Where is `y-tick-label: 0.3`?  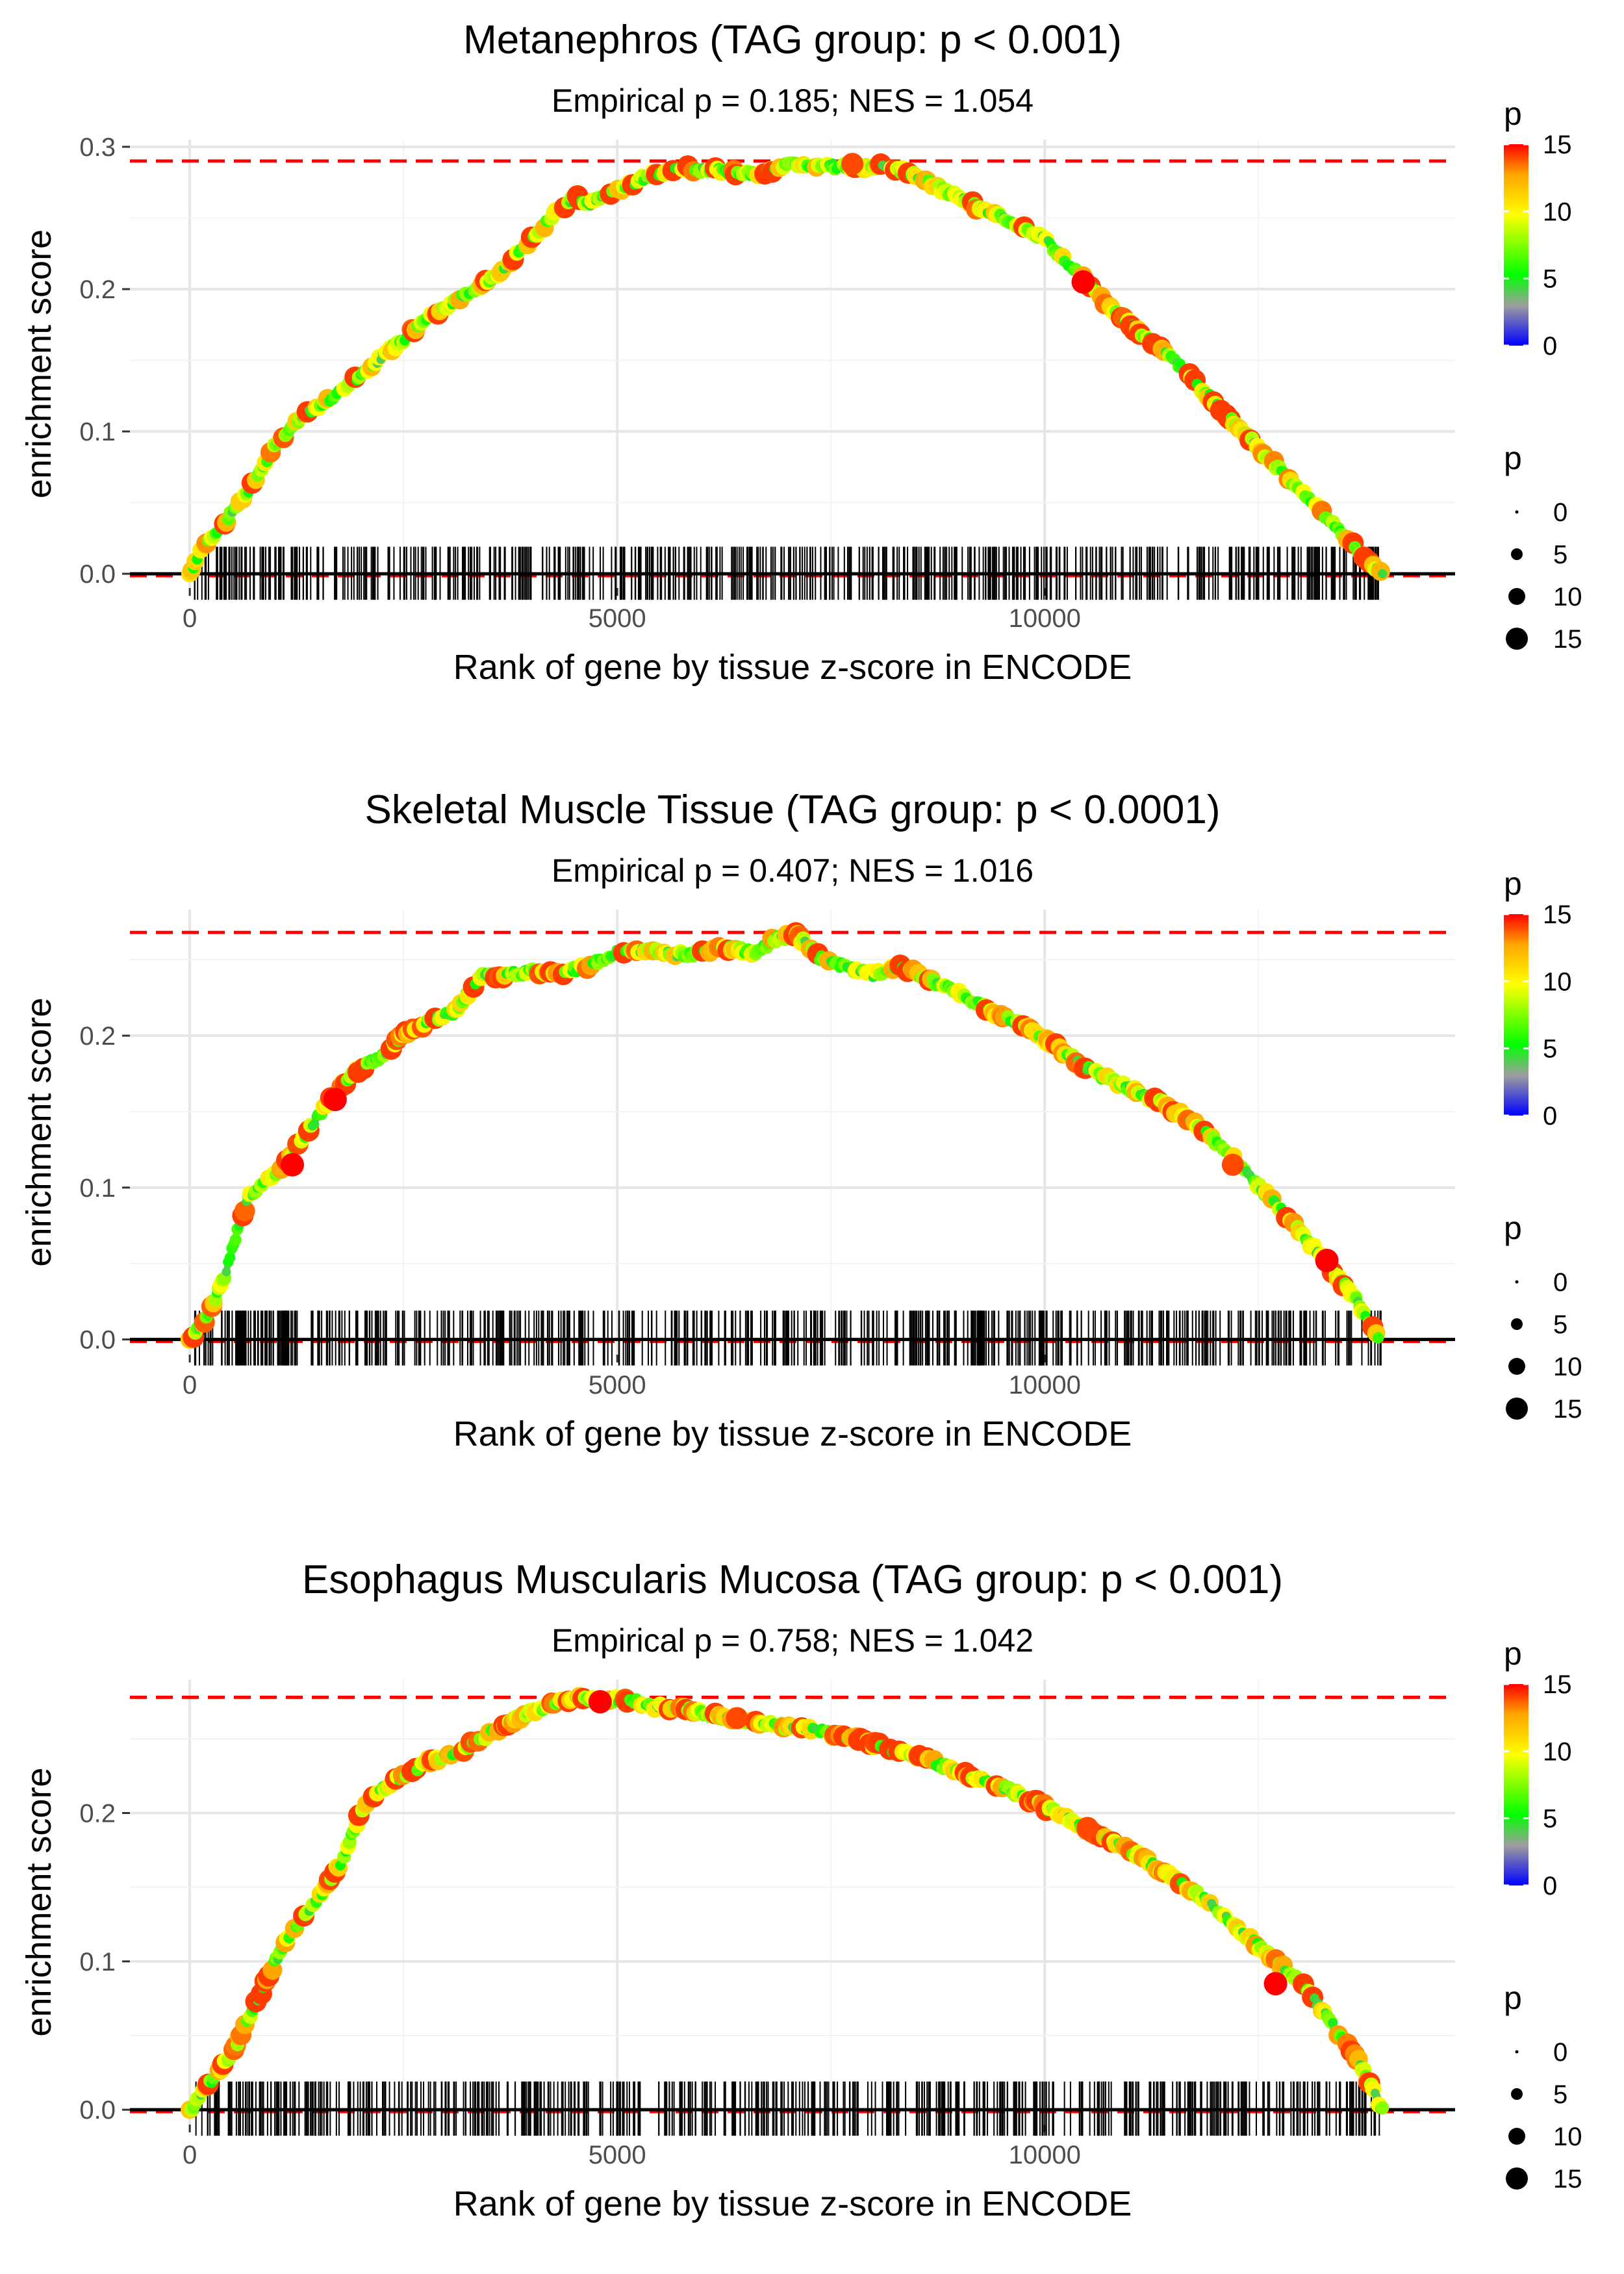
y-tick-label: 0.3 is located at coordinates (97, 147).